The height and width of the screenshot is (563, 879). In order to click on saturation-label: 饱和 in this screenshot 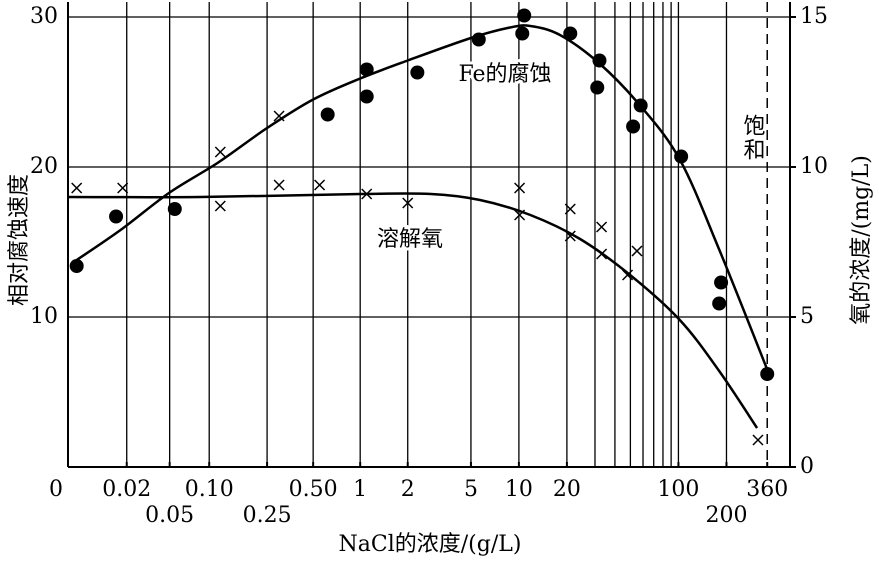, I will do `click(753, 138)`.